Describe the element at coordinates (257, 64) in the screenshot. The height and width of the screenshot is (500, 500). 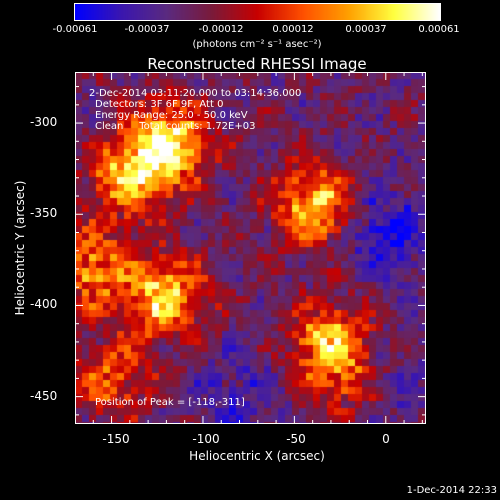
I see `image-title: Reconstructed RHESSI Image` at that location.